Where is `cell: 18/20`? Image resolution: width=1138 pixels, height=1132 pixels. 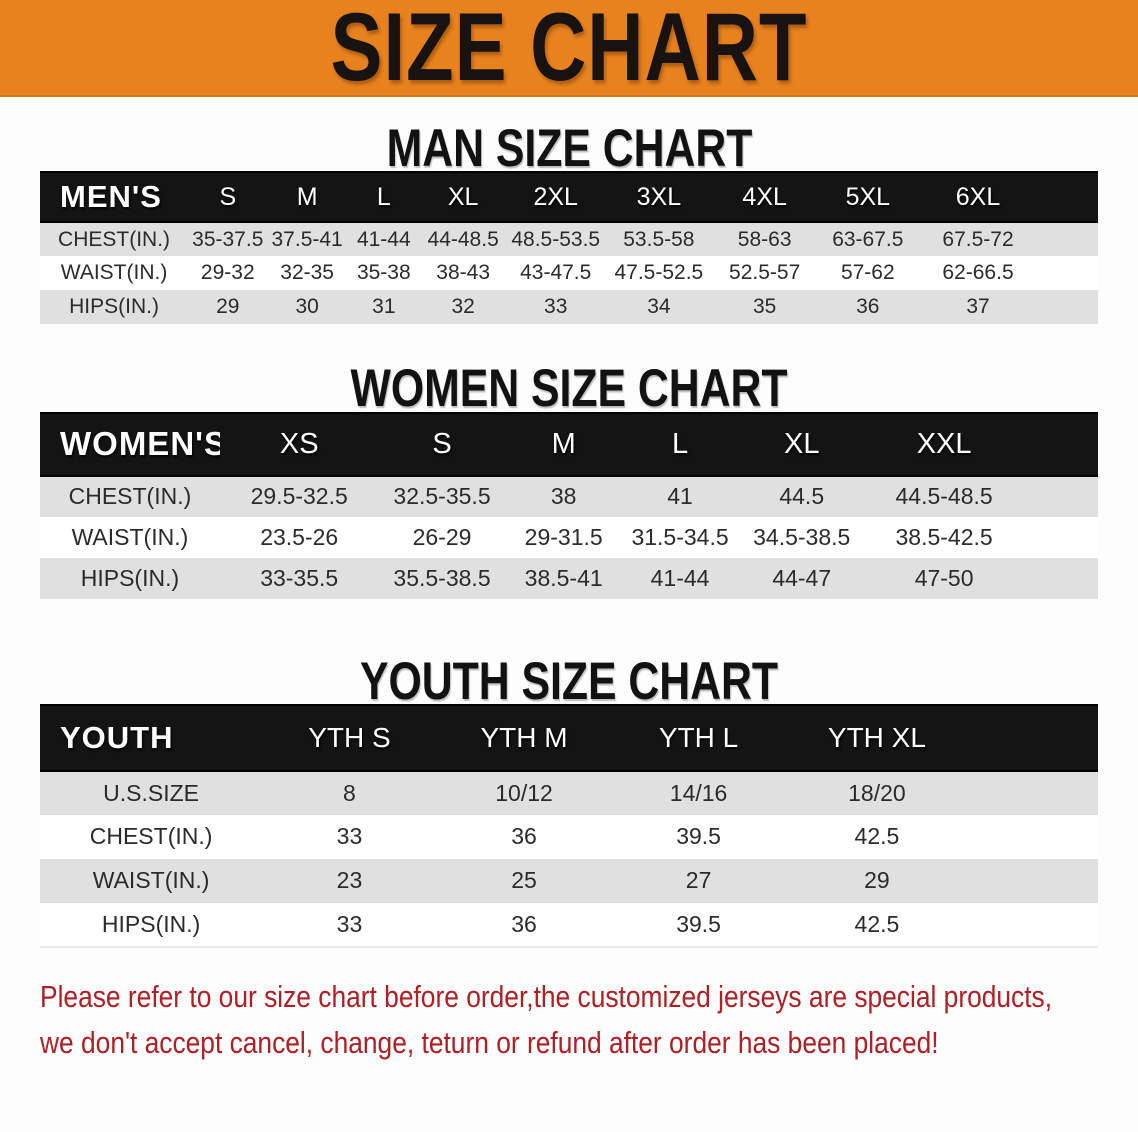 cell: 18/20 is located at coordinates (941, 792).